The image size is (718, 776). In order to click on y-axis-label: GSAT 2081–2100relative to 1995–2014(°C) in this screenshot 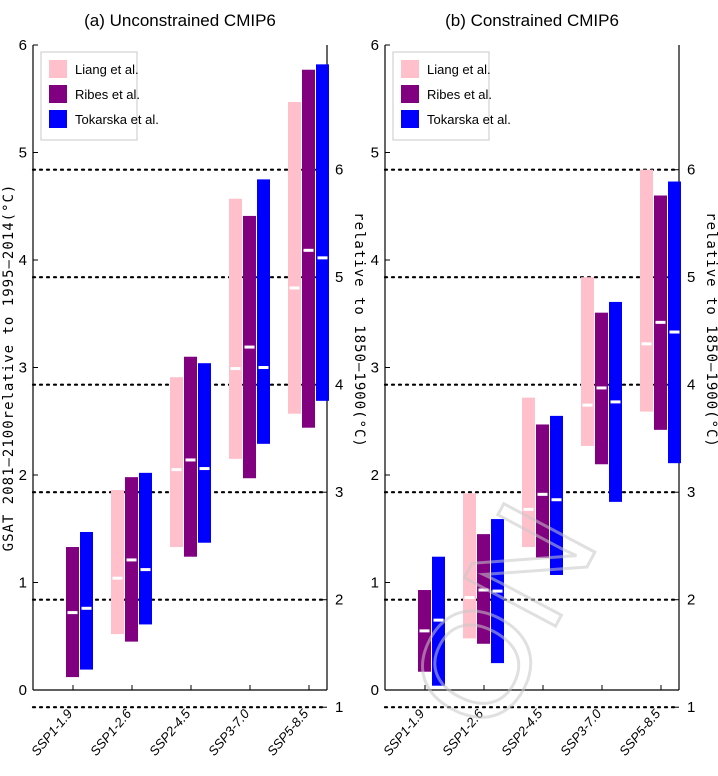, I will do `click(9, 368)`.